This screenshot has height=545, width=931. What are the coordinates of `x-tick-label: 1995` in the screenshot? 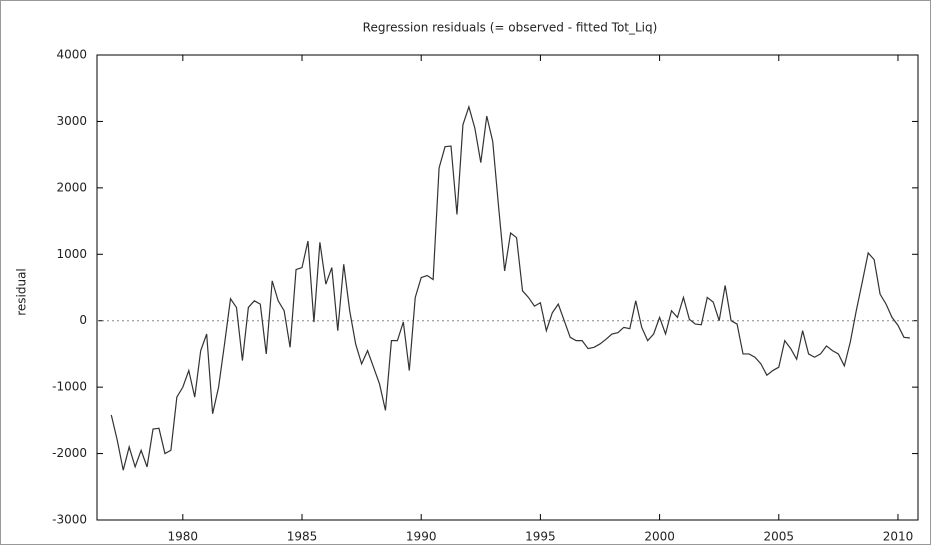 It's located at (540, 537).